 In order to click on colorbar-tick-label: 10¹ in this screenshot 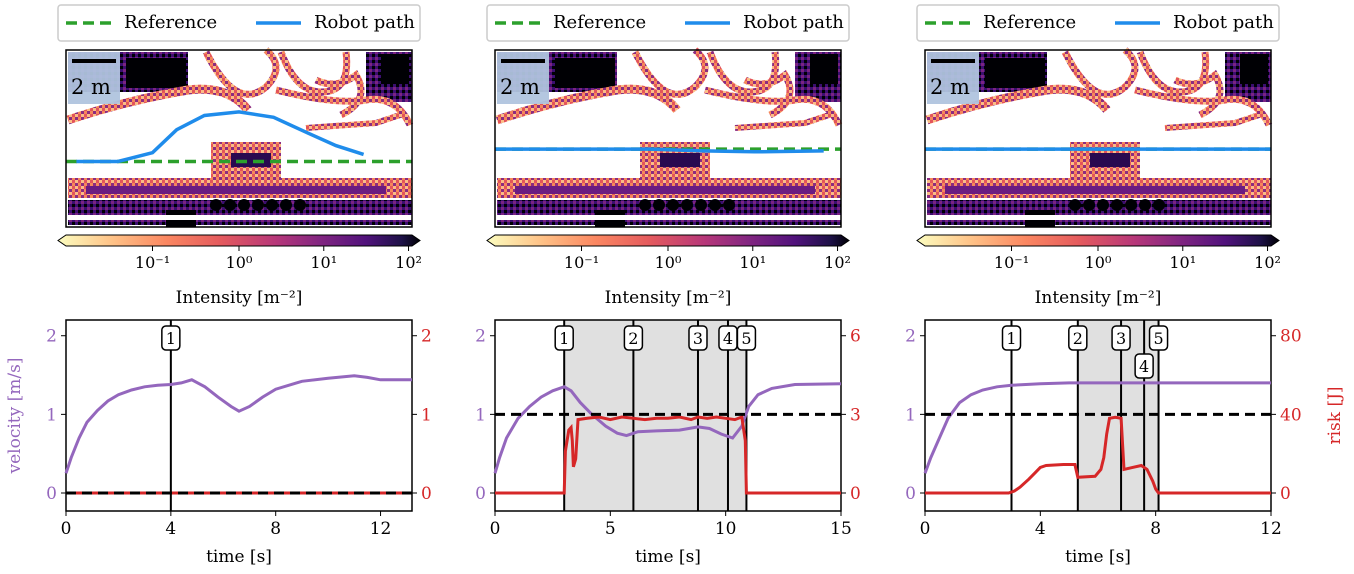, I will do `click(323, 262)`.